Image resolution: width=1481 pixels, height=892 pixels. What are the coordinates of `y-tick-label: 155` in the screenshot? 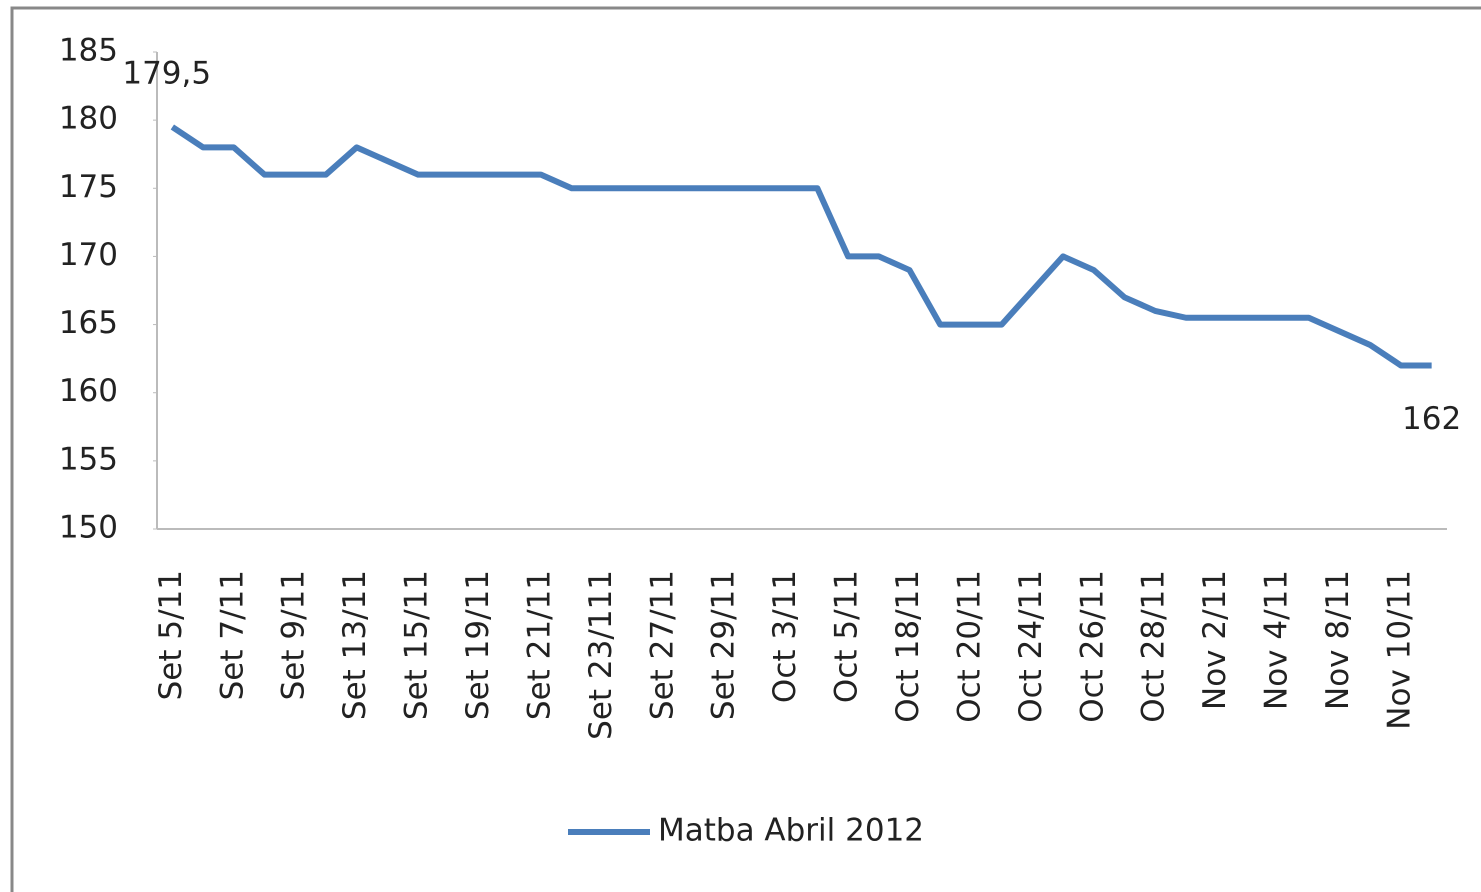 It's located at (88, 459).